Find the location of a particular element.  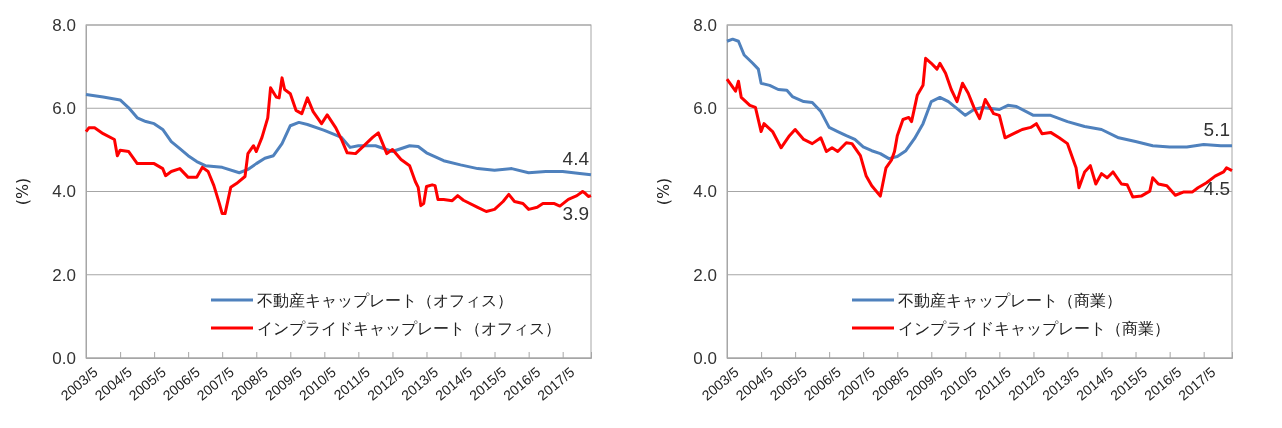

annotation: 4.5 is located at coordinates (1216, 188).